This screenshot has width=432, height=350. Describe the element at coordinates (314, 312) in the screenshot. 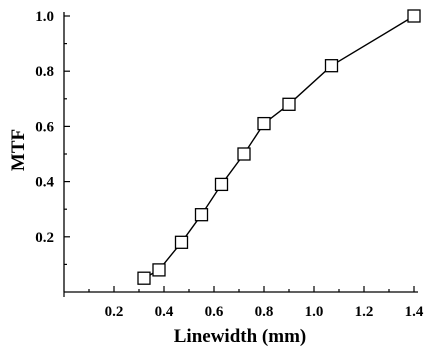

I see `x-tick-label: 1.0` at that location.